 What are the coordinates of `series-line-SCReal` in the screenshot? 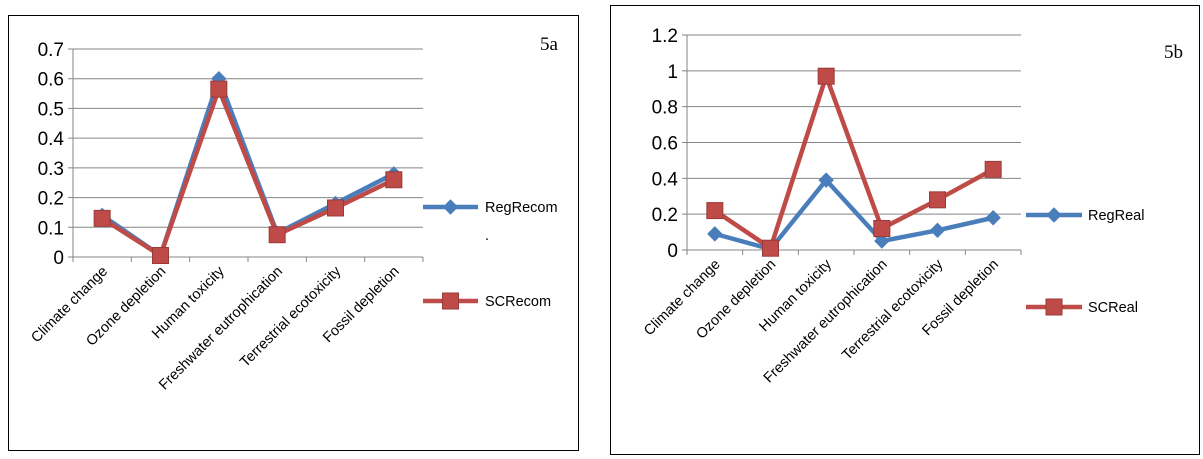 It's located at (854, 162).